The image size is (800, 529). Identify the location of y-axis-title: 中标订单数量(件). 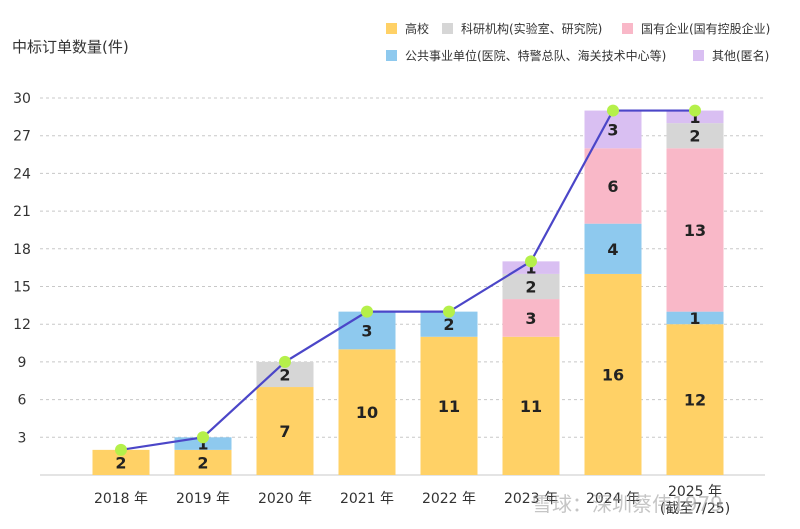
(70, 47).